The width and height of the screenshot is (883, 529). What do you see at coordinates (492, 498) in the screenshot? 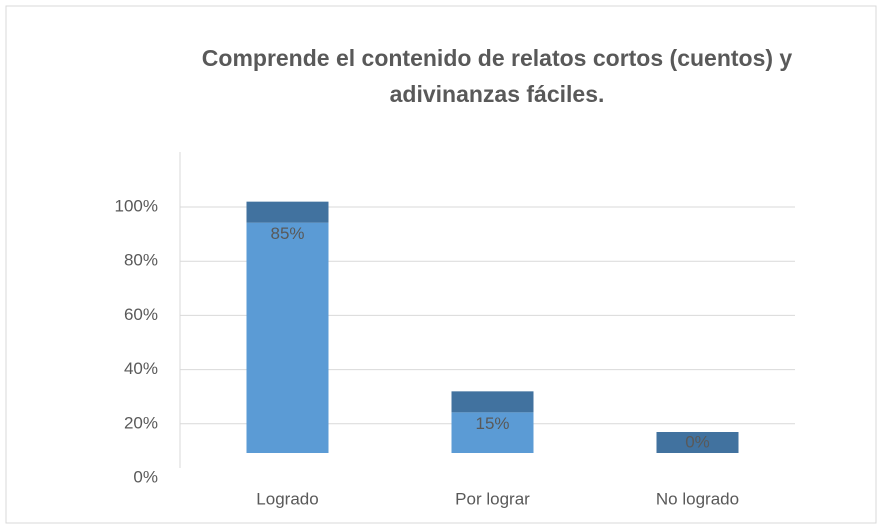
I see `x-tick-label: Por lograr` at bounding box center [492, 498].